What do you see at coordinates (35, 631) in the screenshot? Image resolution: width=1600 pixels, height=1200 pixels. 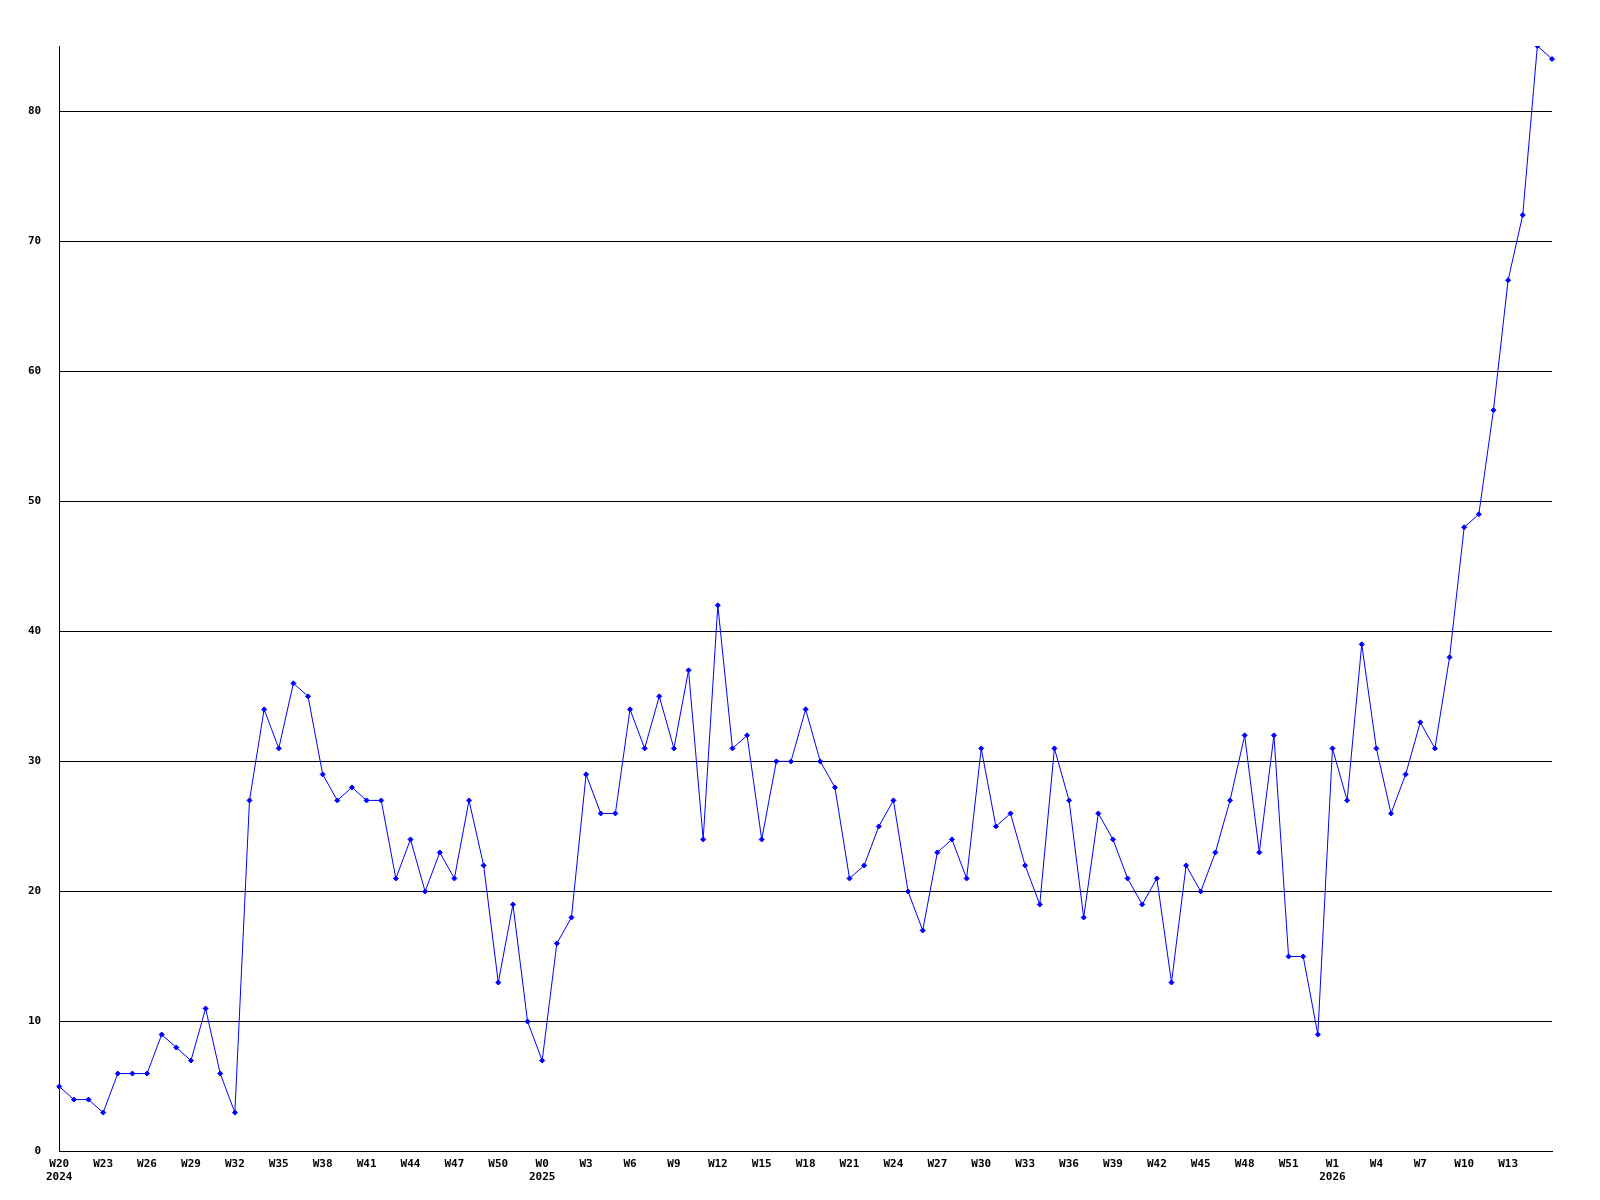 I see `y-tick-label: 40` at bounding box center [35, 631].